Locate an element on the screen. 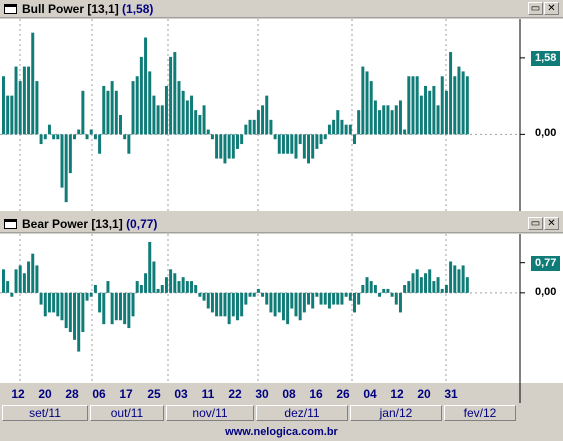 The width and height of the screenshot is (563, 441). bear-minimize-button: ▭ is located at coordinates (535, 223).